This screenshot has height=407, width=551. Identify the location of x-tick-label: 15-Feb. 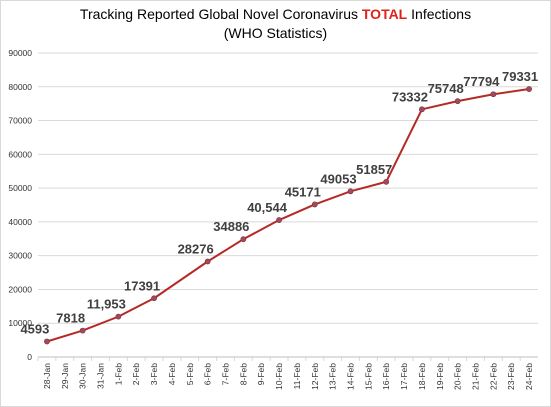
(368, 376).